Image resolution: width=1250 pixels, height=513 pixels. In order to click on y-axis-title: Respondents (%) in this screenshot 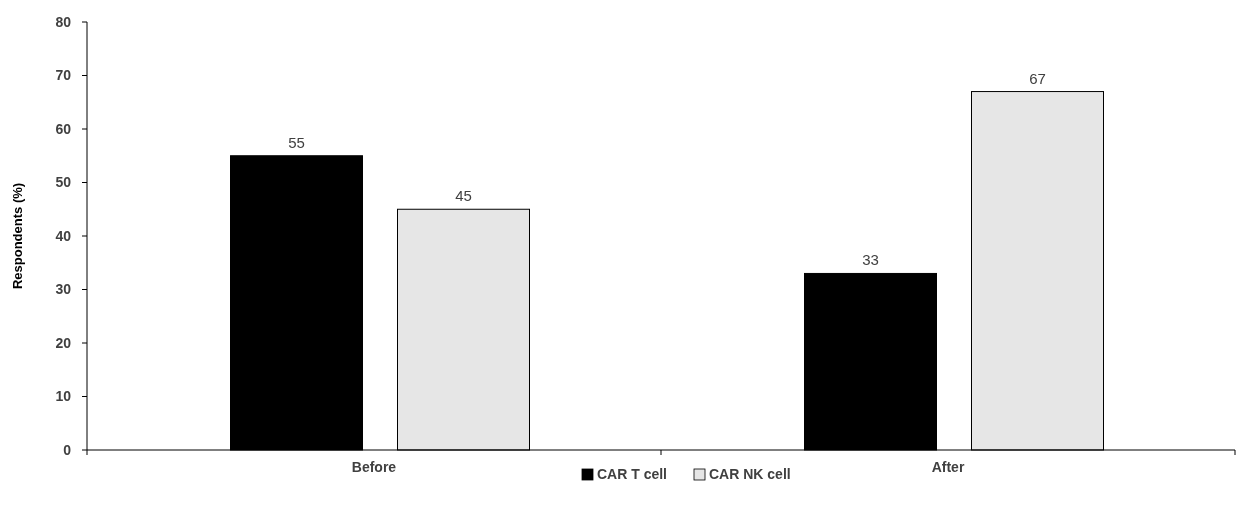, I will do `click(17, 236)`.